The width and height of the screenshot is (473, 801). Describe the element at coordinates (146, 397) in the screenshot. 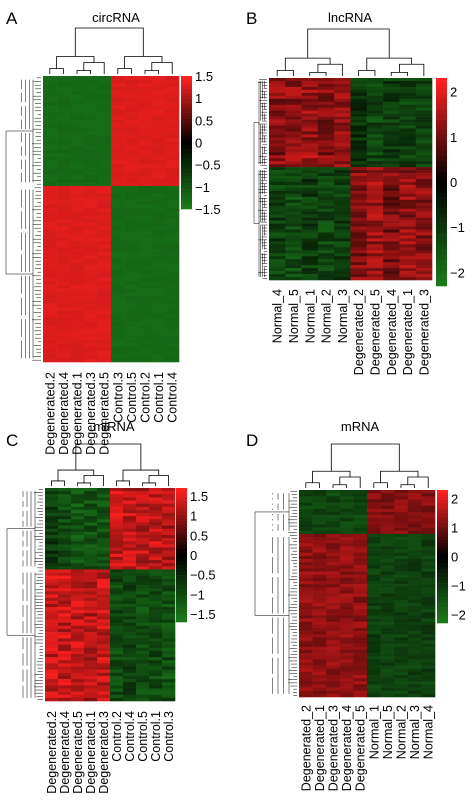

I see `column-label: Control.2` at that location.